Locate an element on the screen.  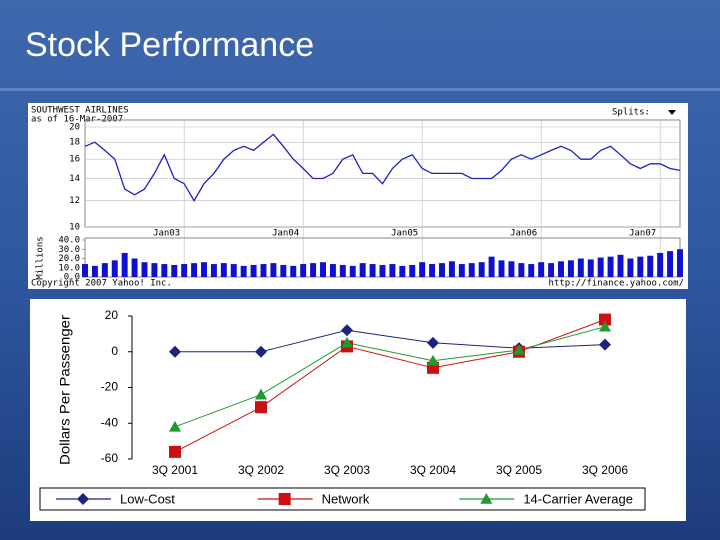
annotation: Splits: is located at coordinates (631, 113).